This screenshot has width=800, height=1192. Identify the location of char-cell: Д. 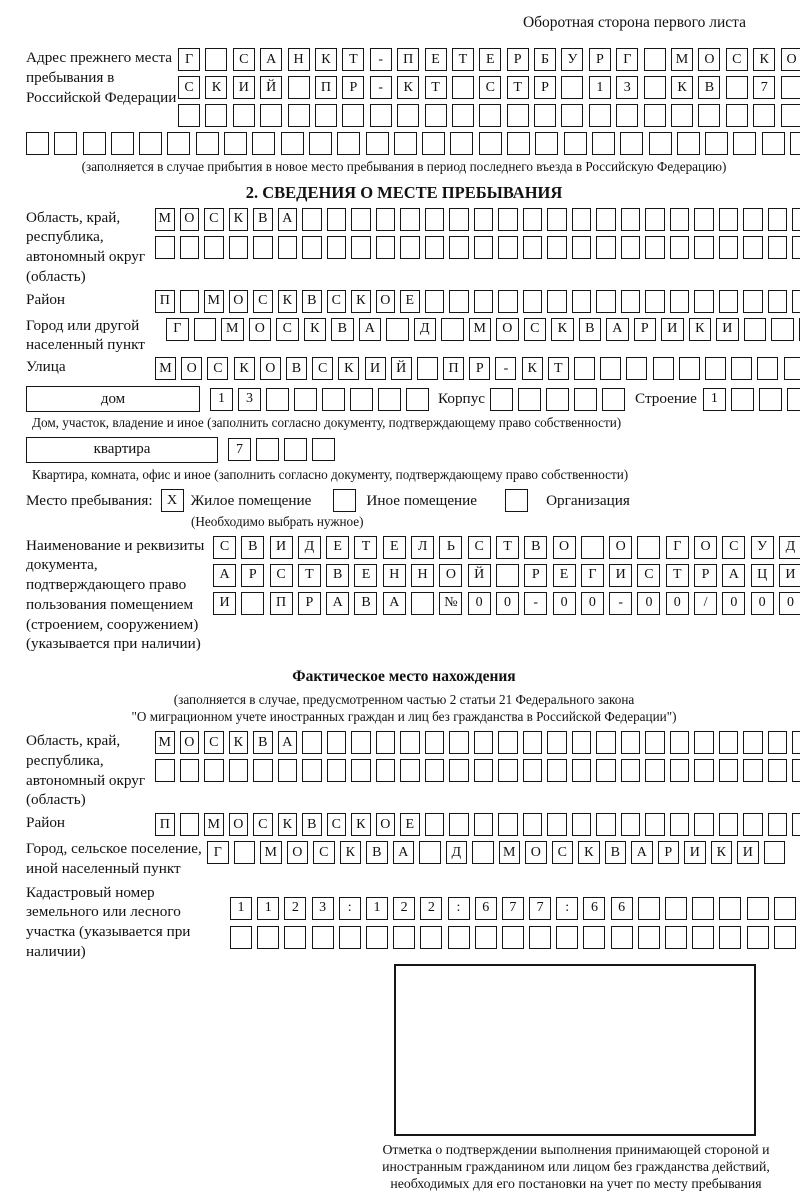
(789, 547).